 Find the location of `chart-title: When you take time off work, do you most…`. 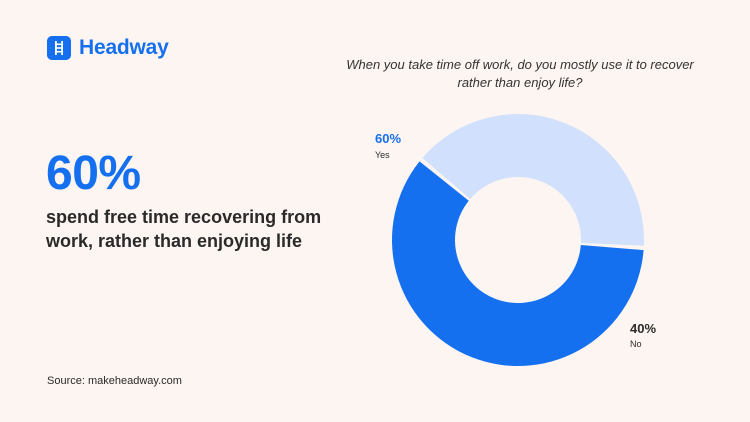

chart-title: When you take time off work, do you most… is located at coordinates (520, 73).